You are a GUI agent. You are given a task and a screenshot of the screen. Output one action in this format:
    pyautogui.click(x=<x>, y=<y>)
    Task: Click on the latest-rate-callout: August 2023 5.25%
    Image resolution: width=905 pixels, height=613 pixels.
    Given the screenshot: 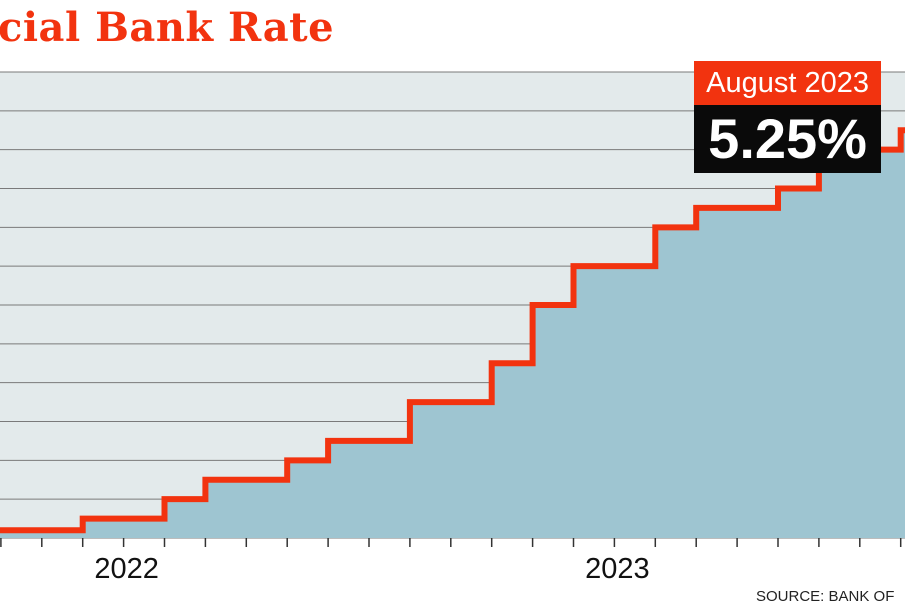 What is the action you would take?
    pyautogui.click(x=787, y=117)
    